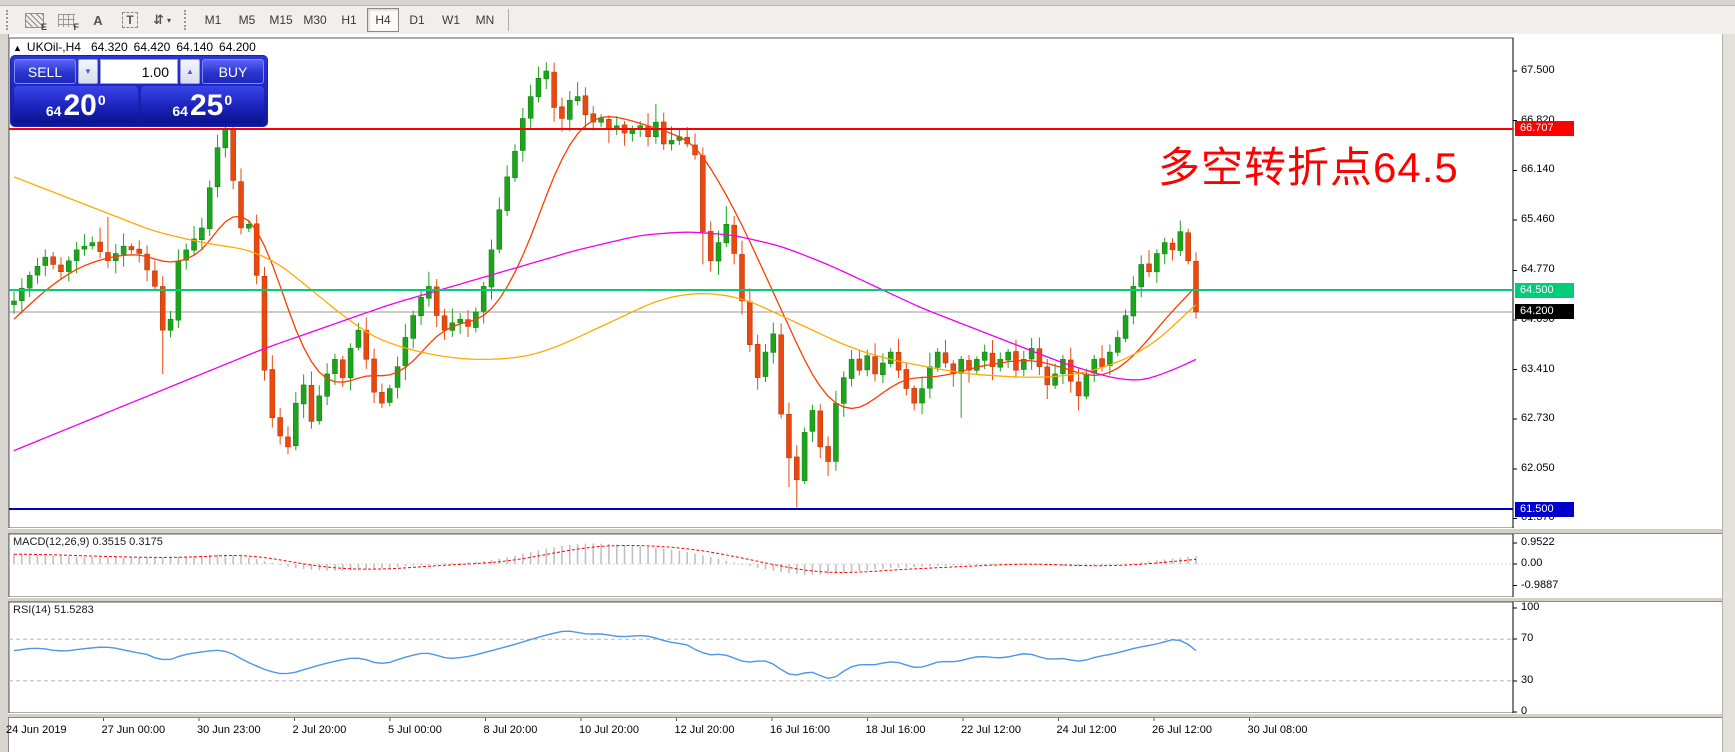 The height and width of the screenshot is (752, 1735). Describe the element at coordinates (247, 20) in the screenshot. I see `timeframe-button-M5: M5` at that location.